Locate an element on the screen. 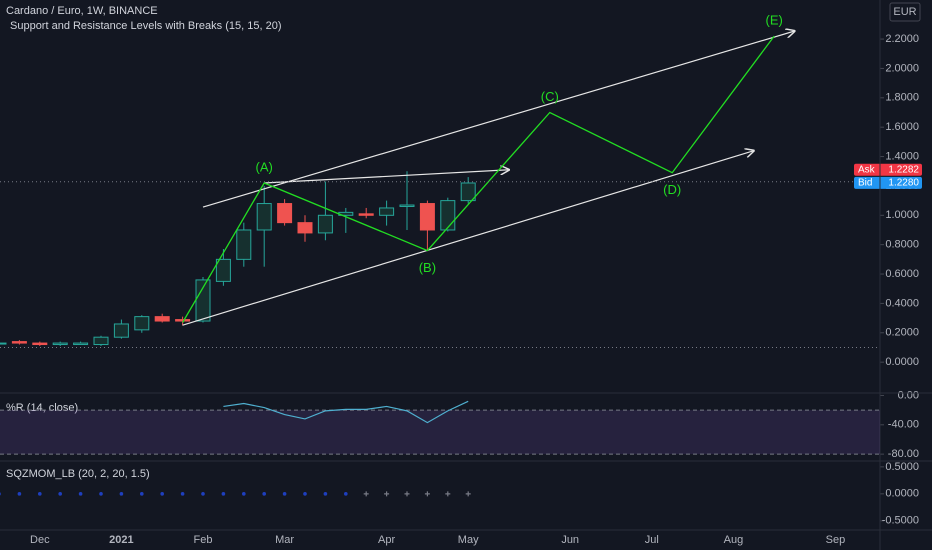 This screenshot has height=550, width=932. ask-value: 1.2282 is located at coordinates (903, 169).